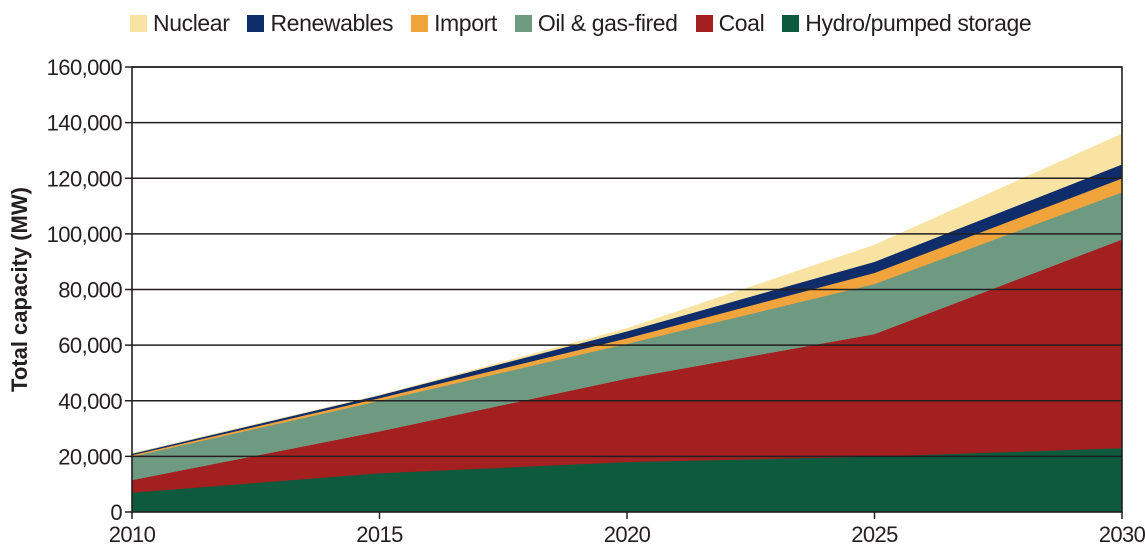  Describe the element at coordinates (523, 23) in the screenshot. I see `legend-swatch-oil-gas-fired` at that location.